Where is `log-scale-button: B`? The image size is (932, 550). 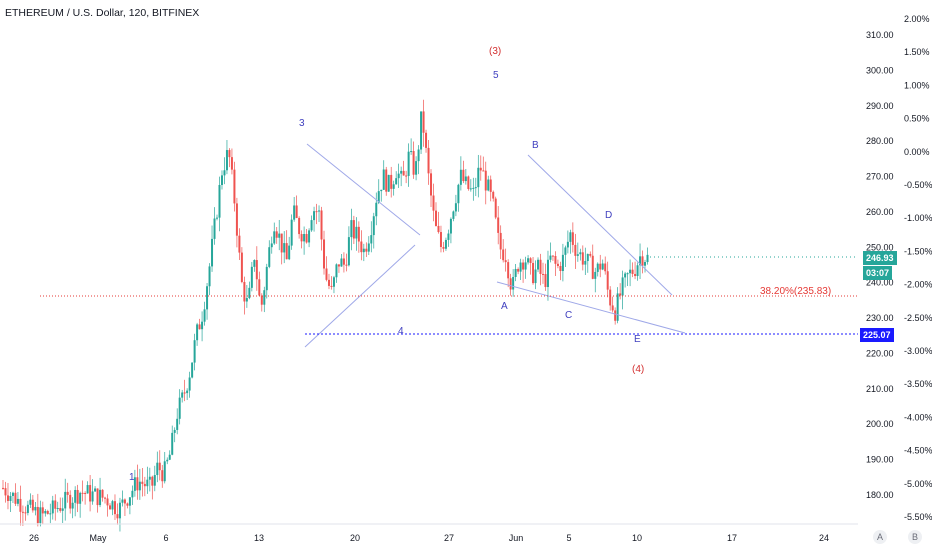
log-scale-button: B is located at coordinates (915, 537).